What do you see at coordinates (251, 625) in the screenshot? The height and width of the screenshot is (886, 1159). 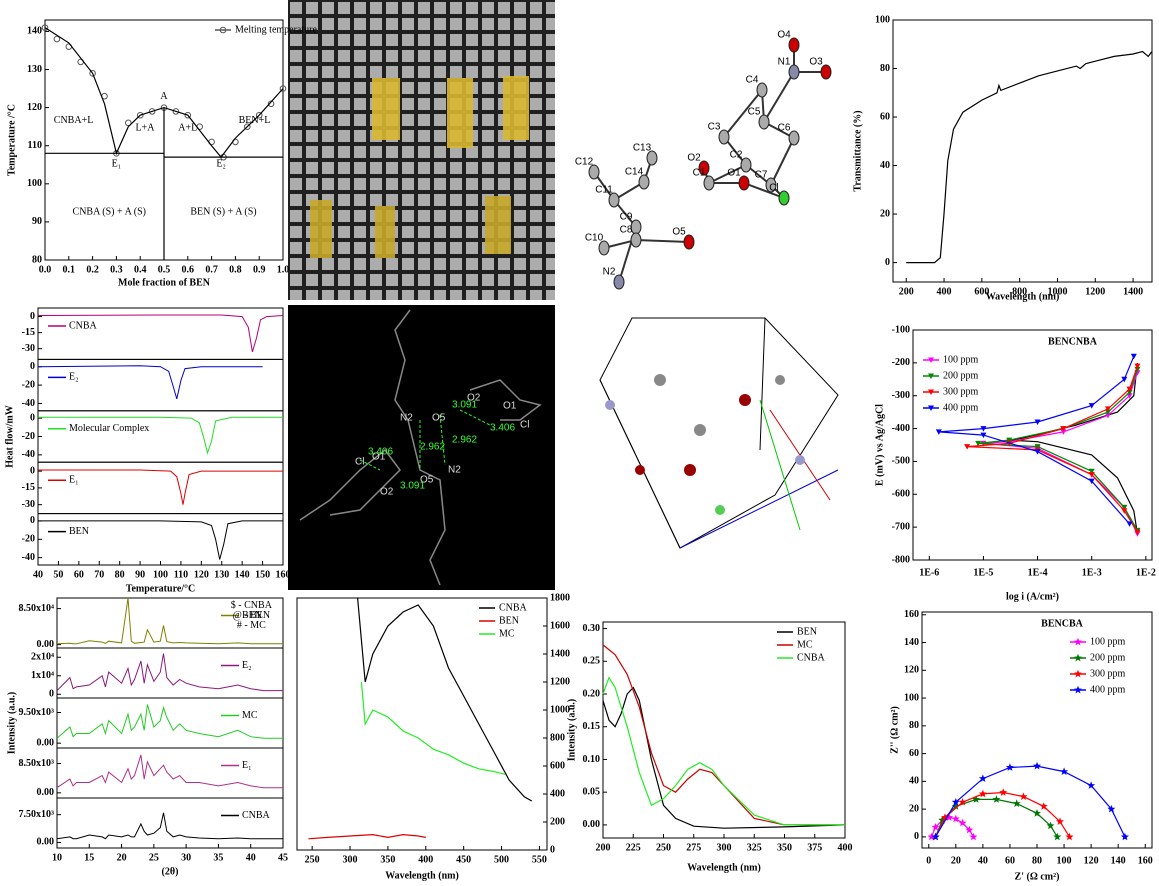 I see `annotation: # - MC` at bounding box center [251, 625].